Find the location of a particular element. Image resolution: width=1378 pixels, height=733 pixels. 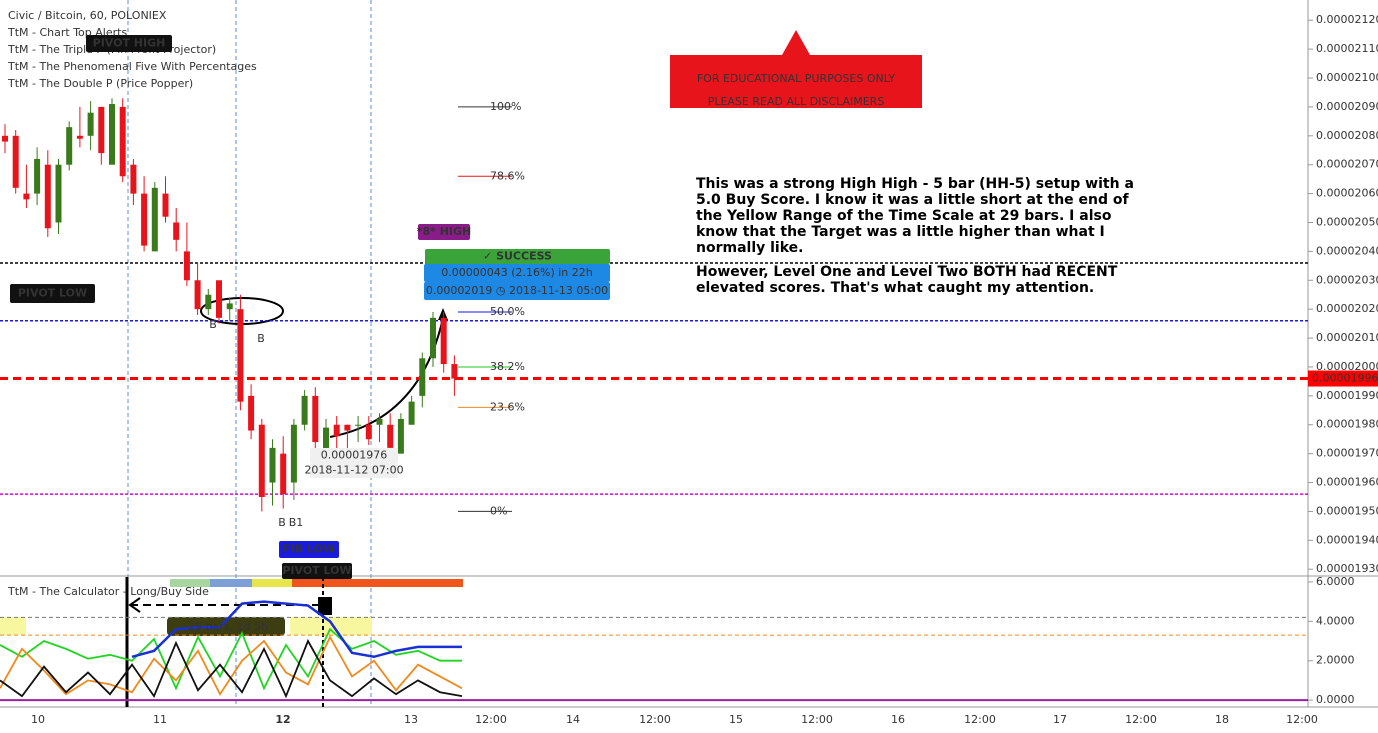

x-tick-label: 18 is located at coordinates (1222, 719).